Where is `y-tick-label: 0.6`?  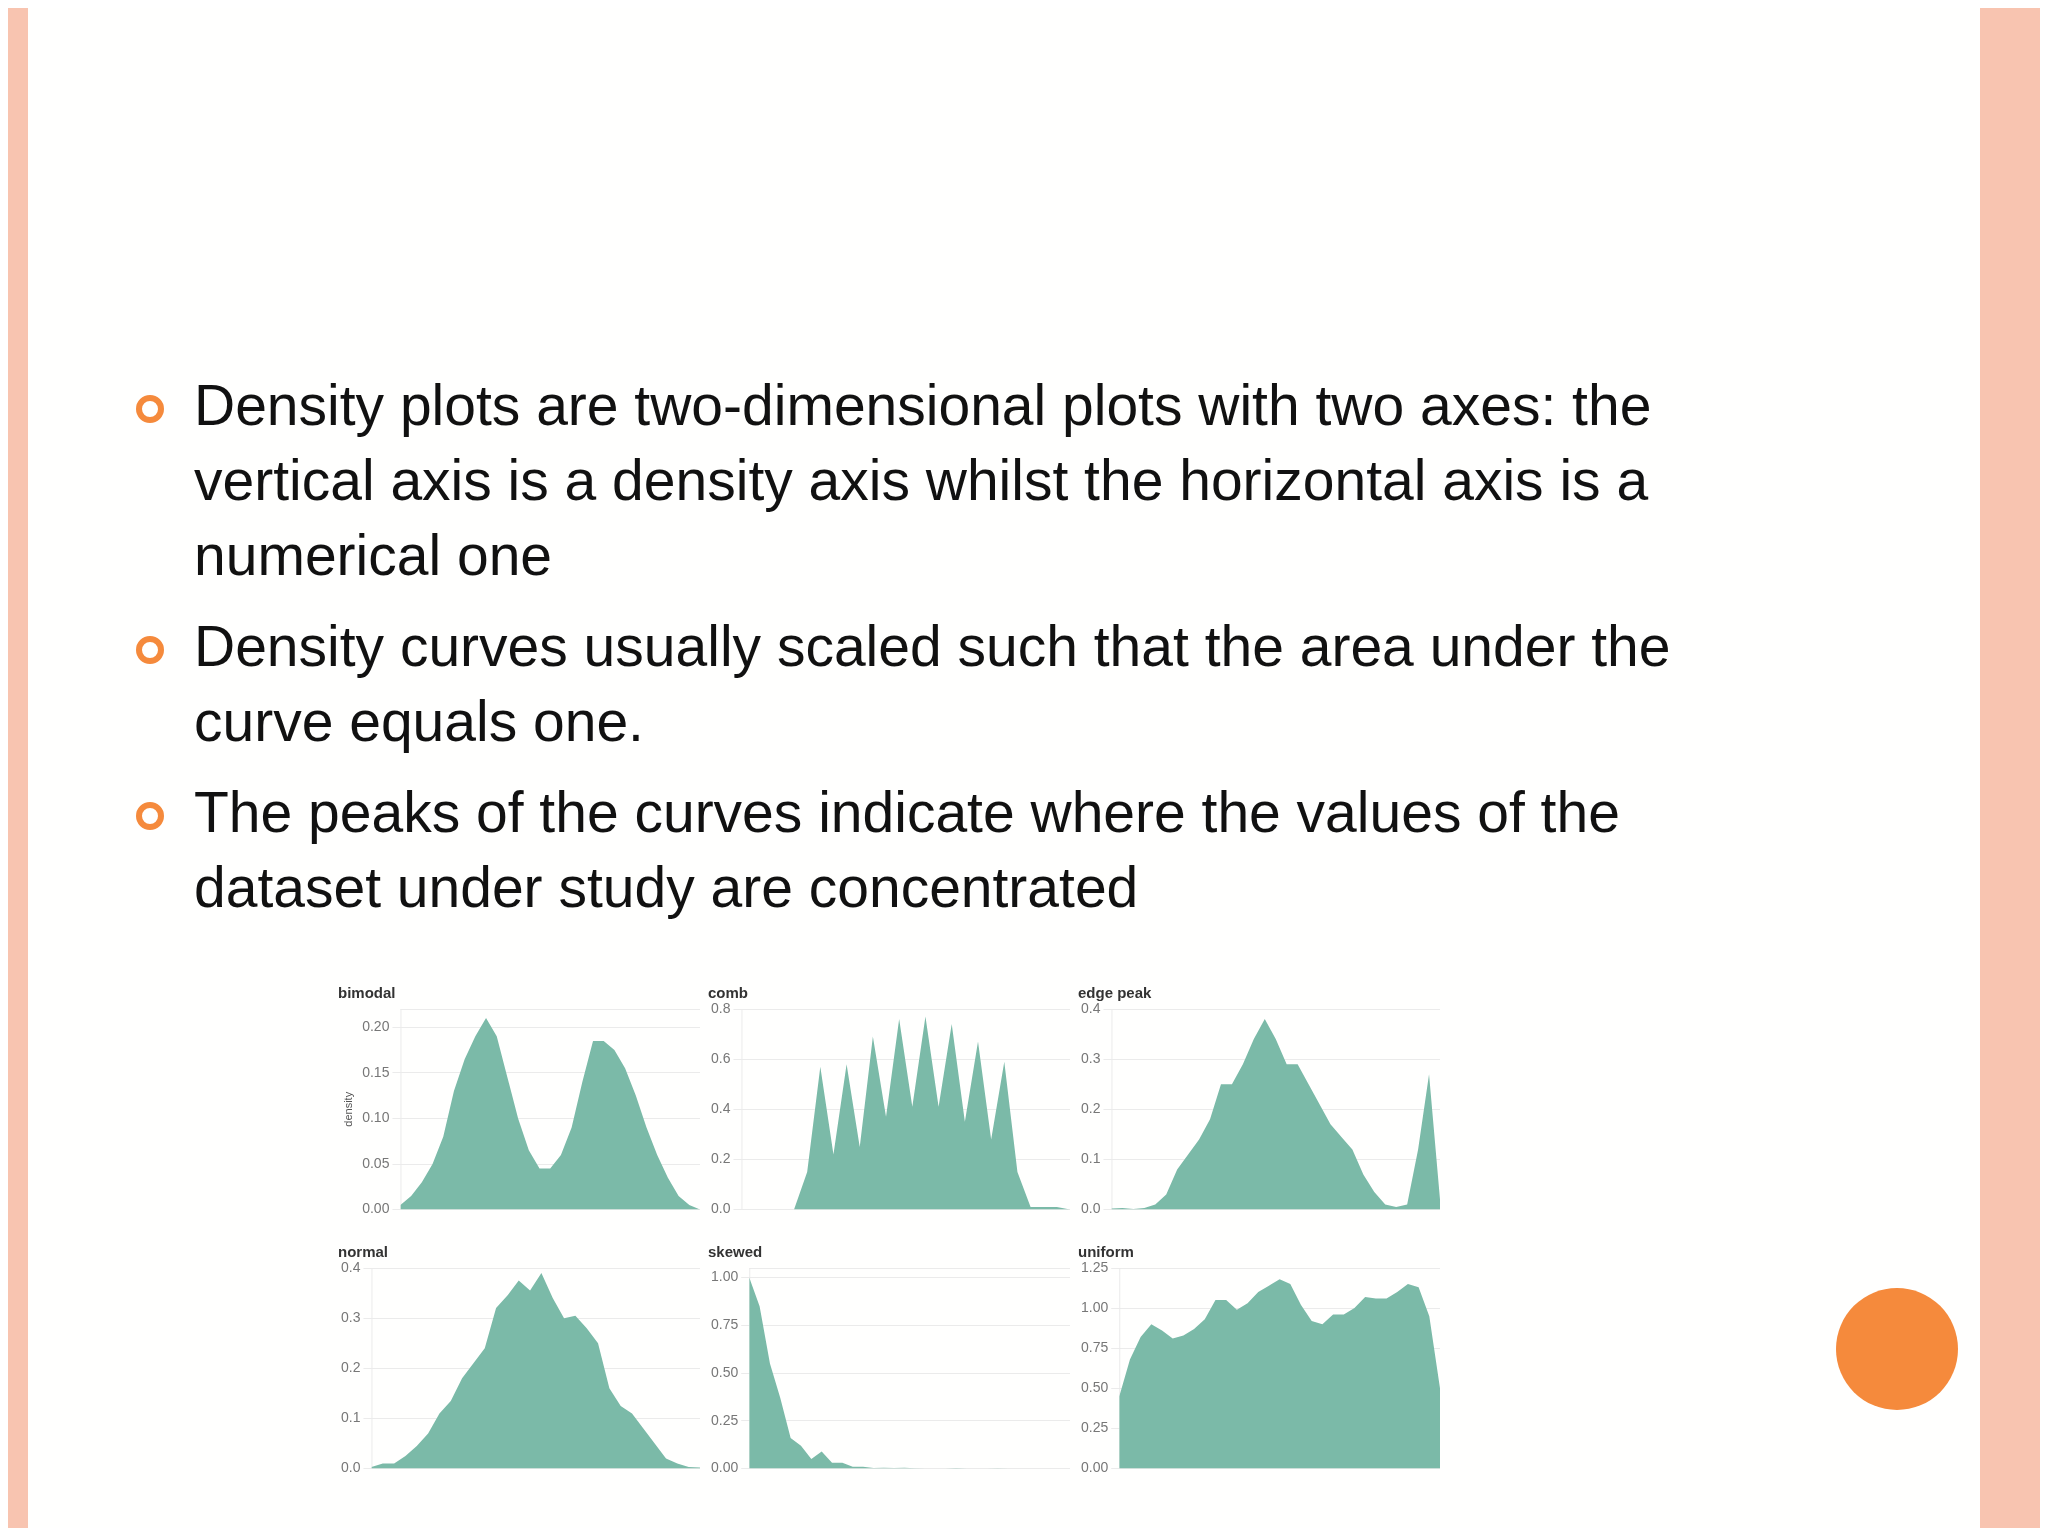 y-tick-label: 0.6 is located at coordinates (720, 1058).